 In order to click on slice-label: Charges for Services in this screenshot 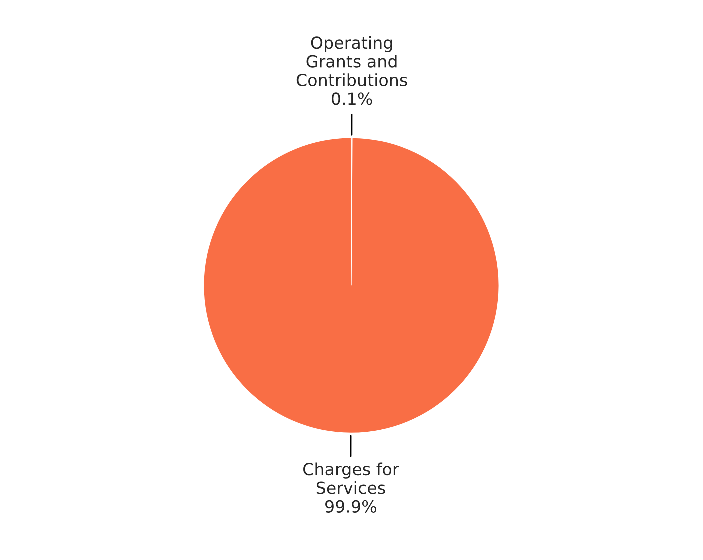, I will do `click(352, 478)`.